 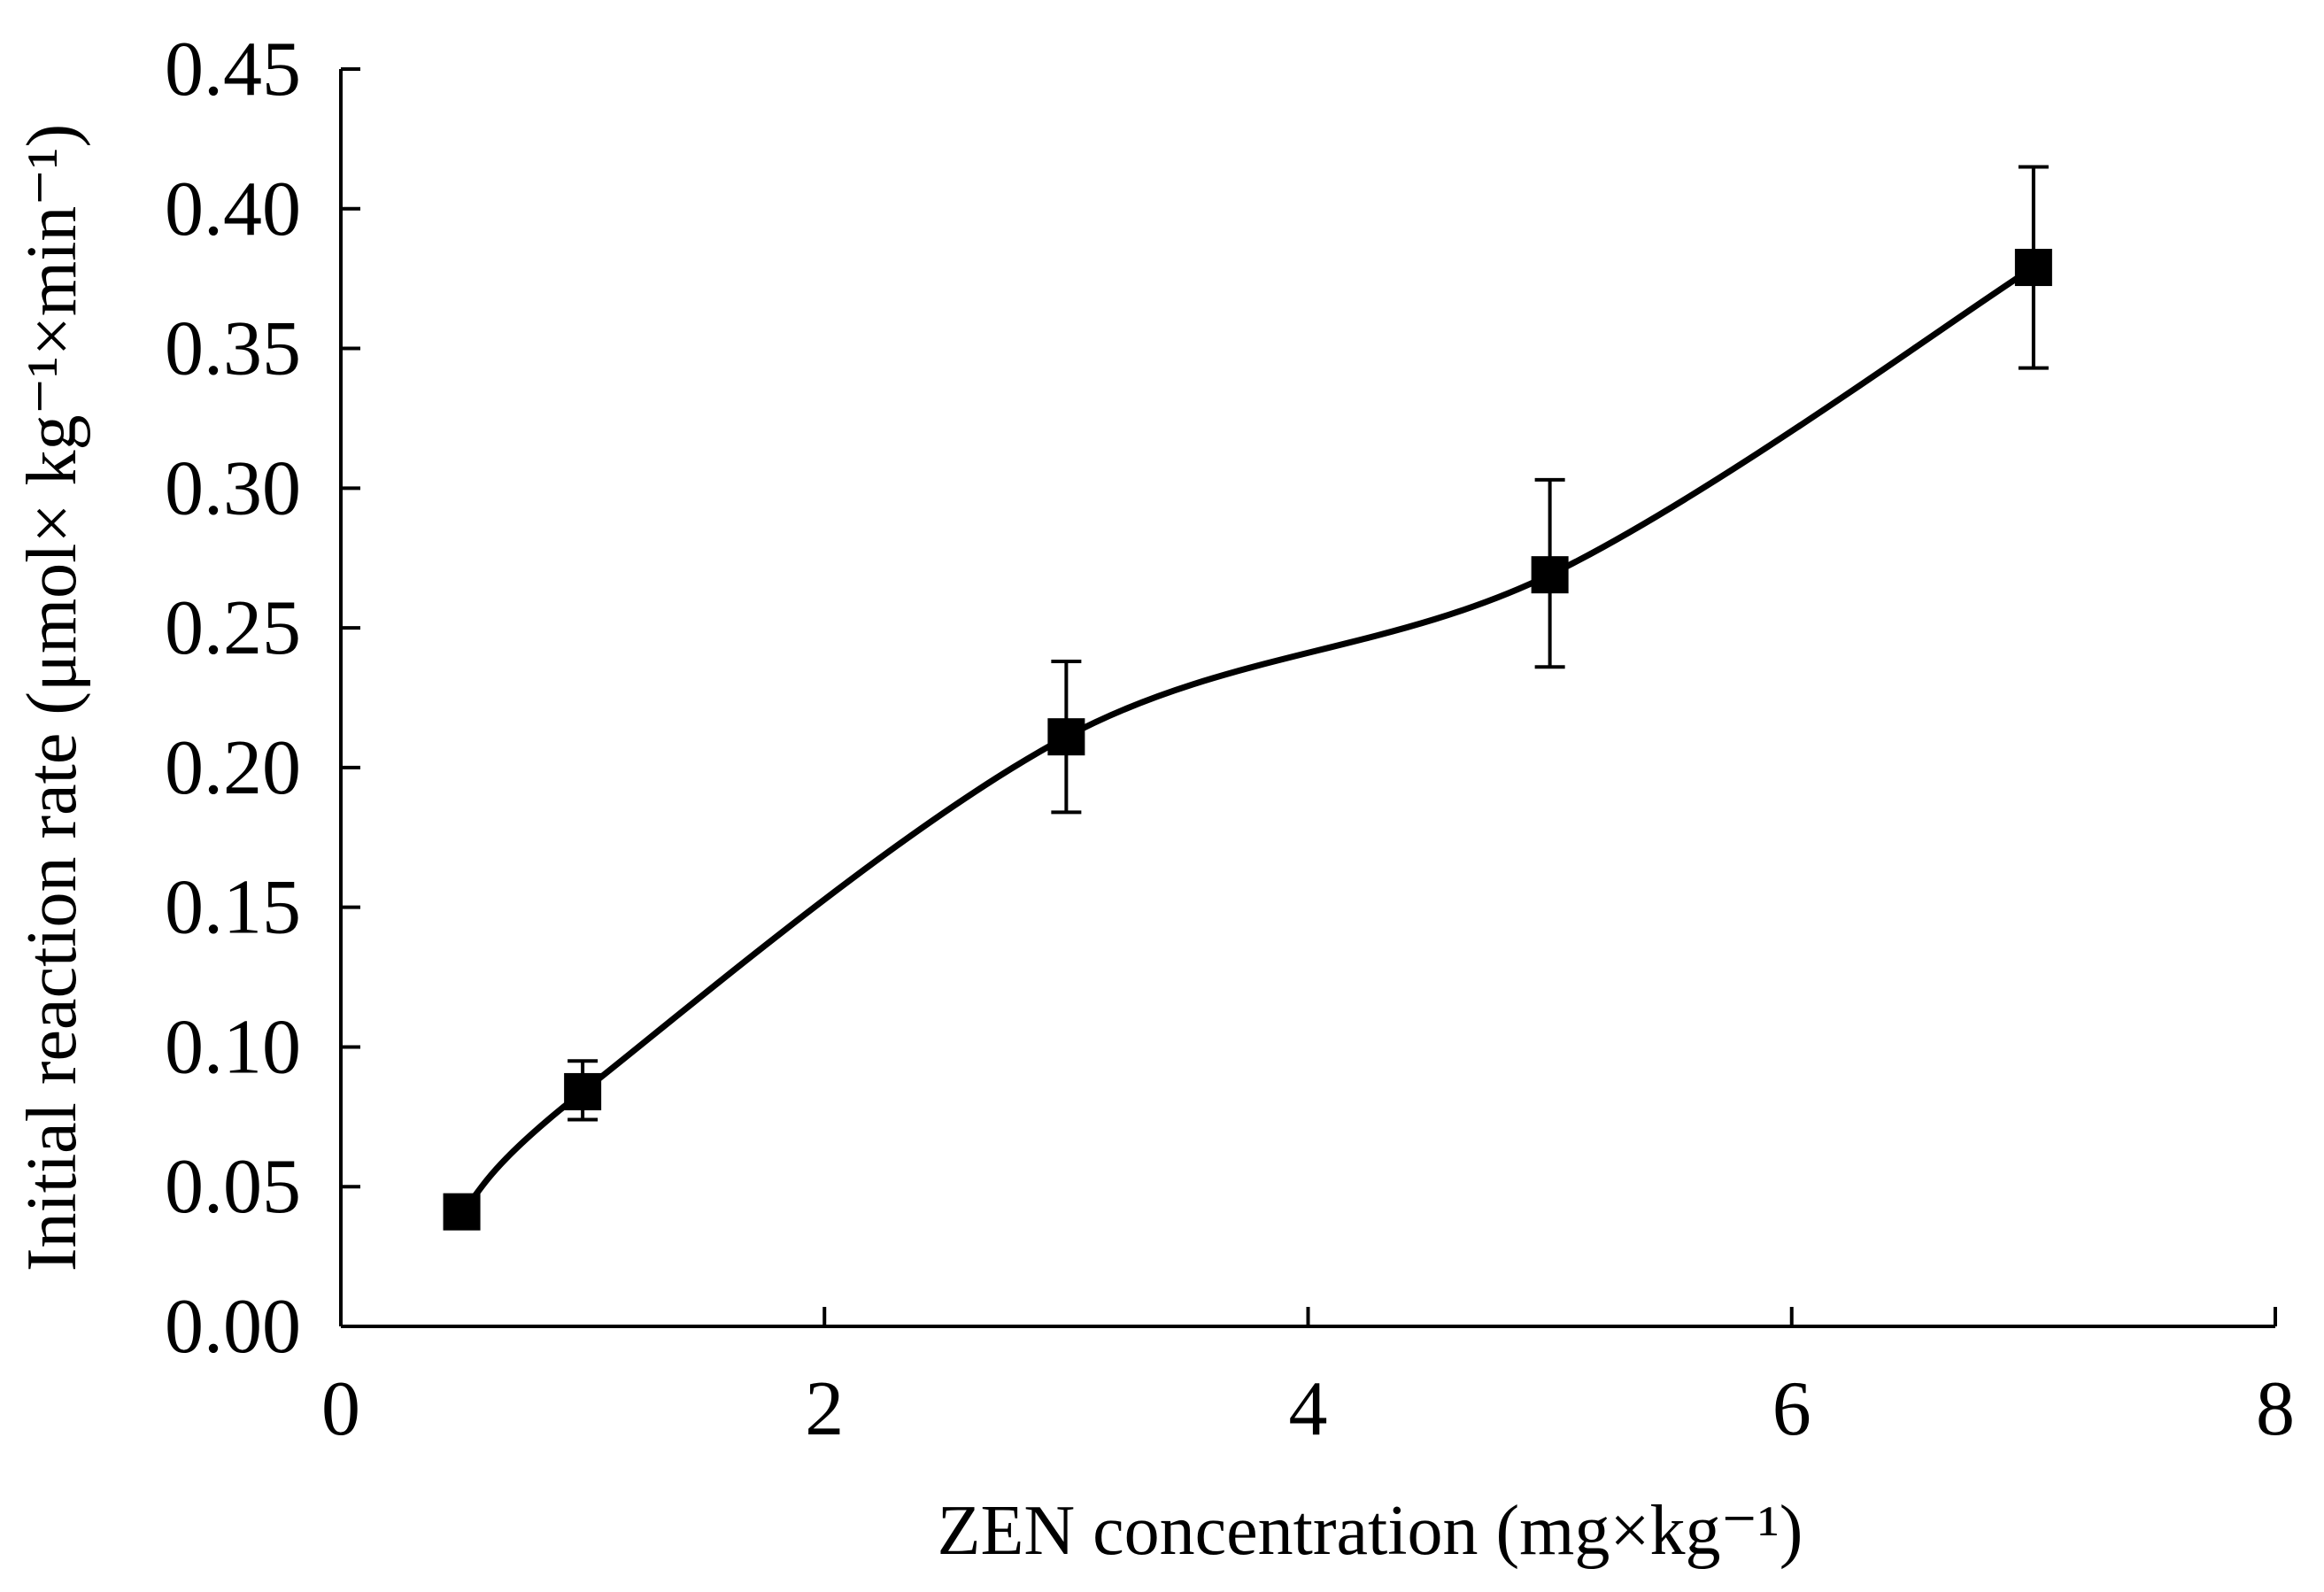 I want to click on x-tick-label: 2, so click(x=824, y=1409).